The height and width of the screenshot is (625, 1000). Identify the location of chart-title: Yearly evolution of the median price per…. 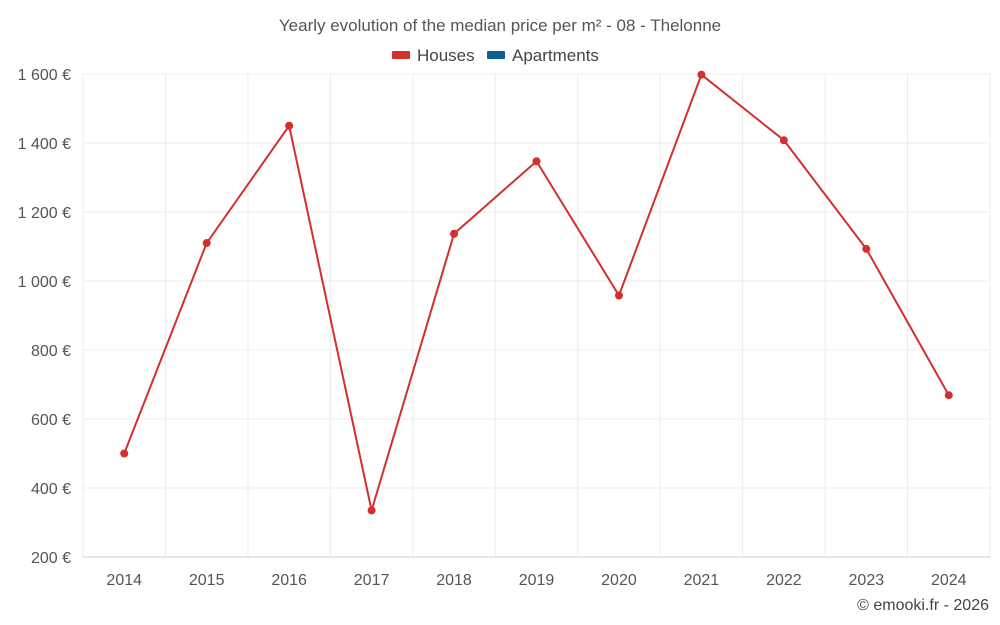
(500, 25).